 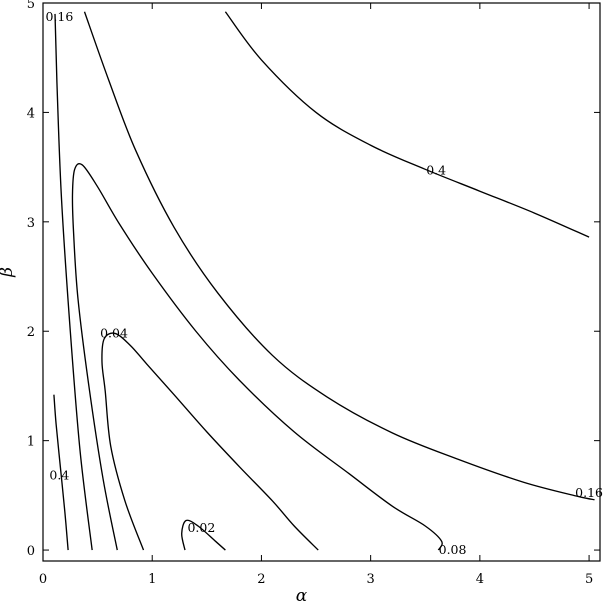 What do you see at coordinates (31, 223) in the screenshot?
I see `y-tick-label: 3` at bounding box center [31, 223].